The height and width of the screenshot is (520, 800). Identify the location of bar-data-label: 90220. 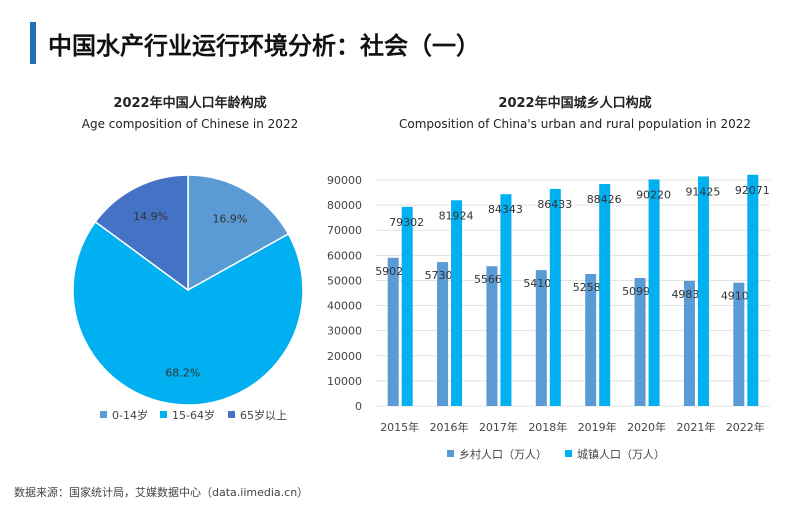
(653, 194).